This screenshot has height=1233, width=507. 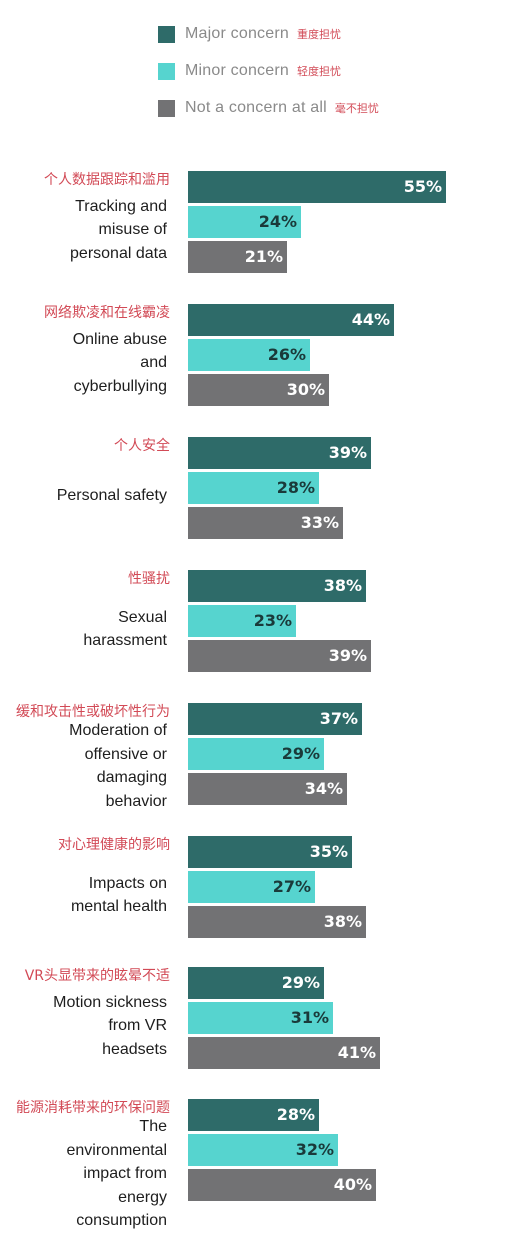 I want to click on bar-minor: 29%, so click(x=256, y=754).